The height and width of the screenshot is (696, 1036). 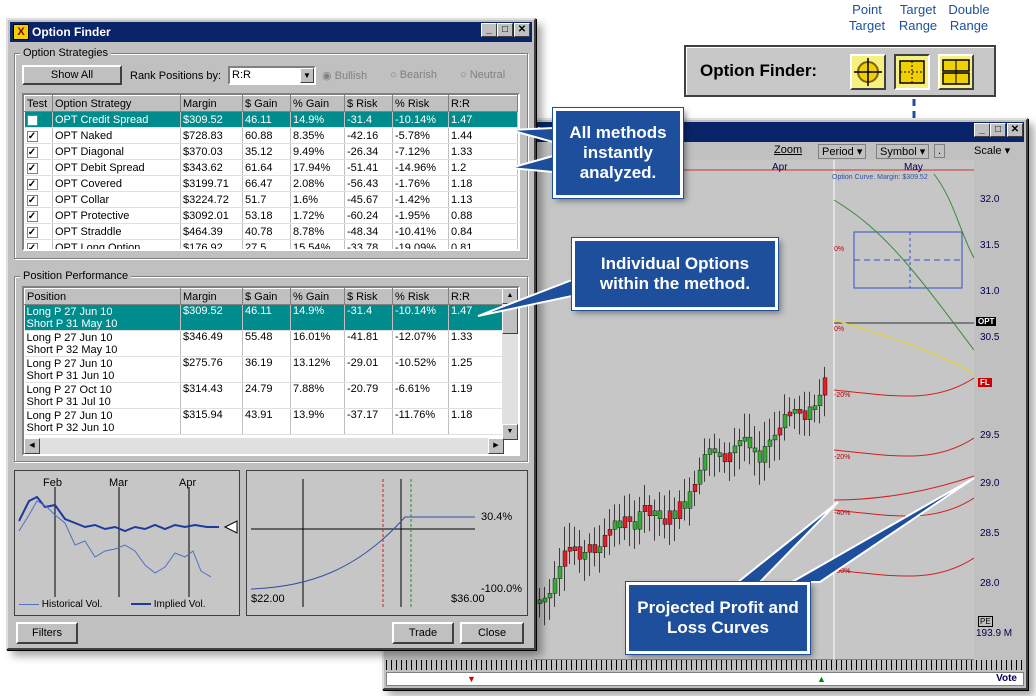 I want to click on chart-maximize-button: □, so click(x=998, y=130).